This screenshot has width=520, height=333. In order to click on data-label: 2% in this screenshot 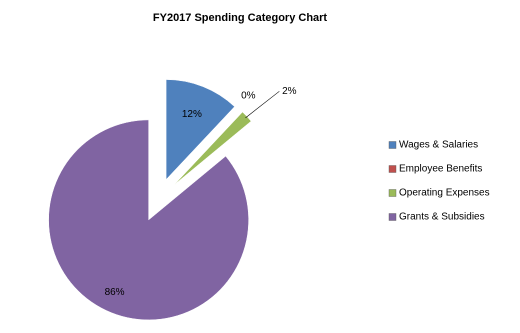, I will do `click(289, 91)`.